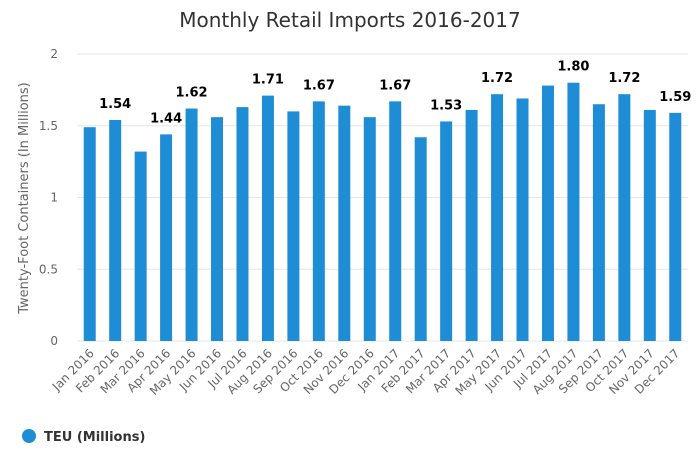 The width and height of the screenshot is (700, 467). Describe the element at coordinates (48, 126) in the screenshot. I see `y-tick-label: 1.5` at that location.